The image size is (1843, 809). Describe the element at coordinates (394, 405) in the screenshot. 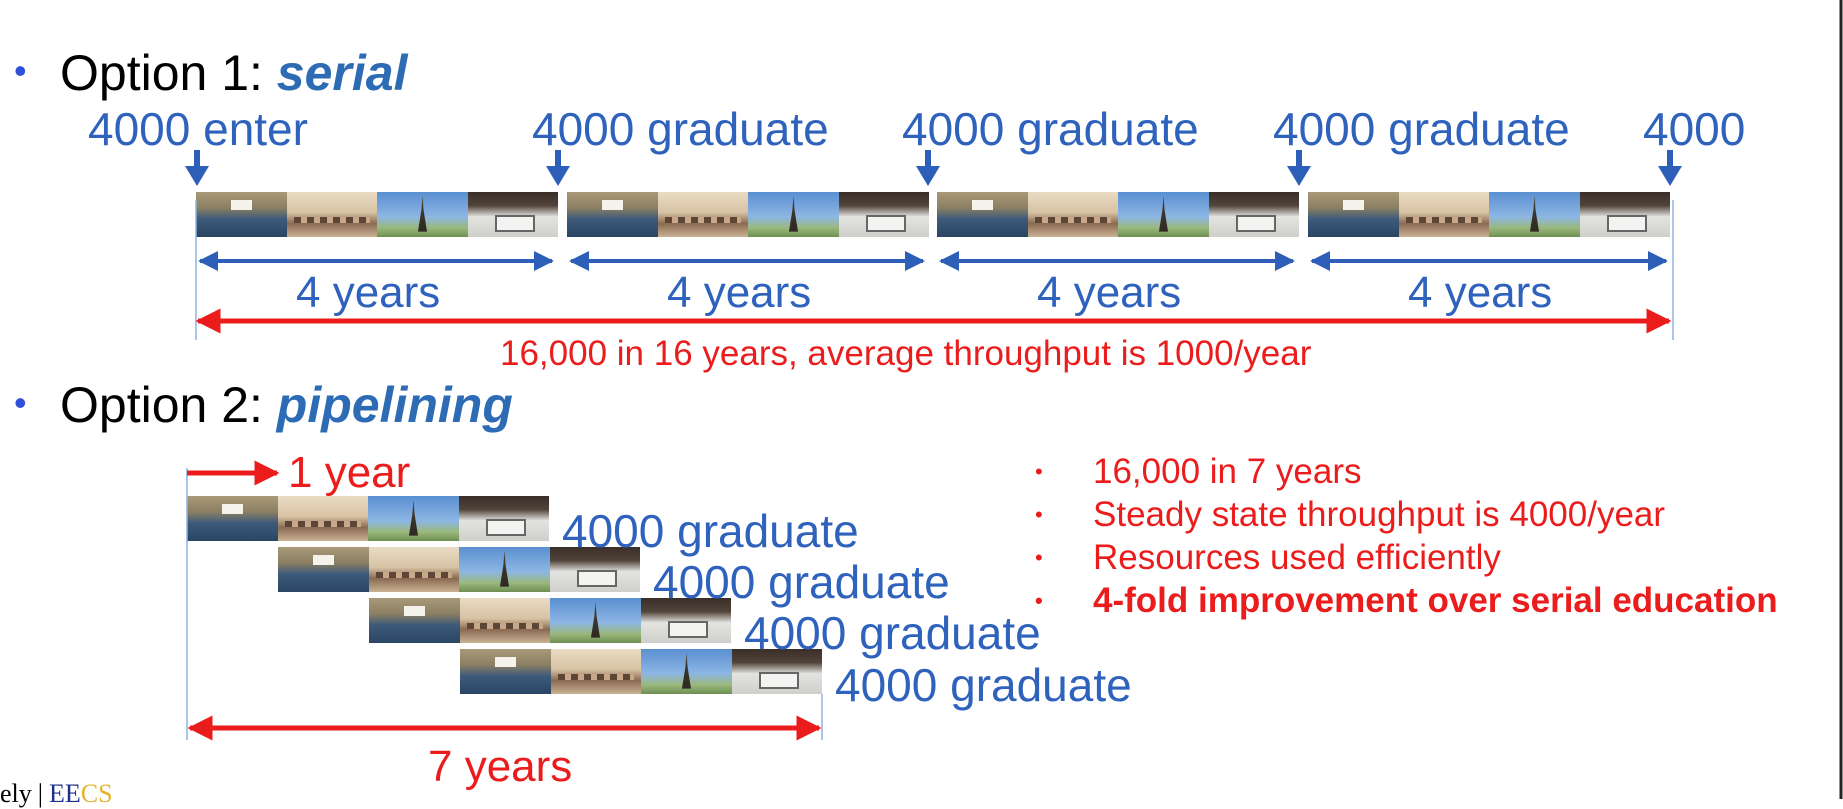

I see `option2-emphasis: pipelining` at that location.